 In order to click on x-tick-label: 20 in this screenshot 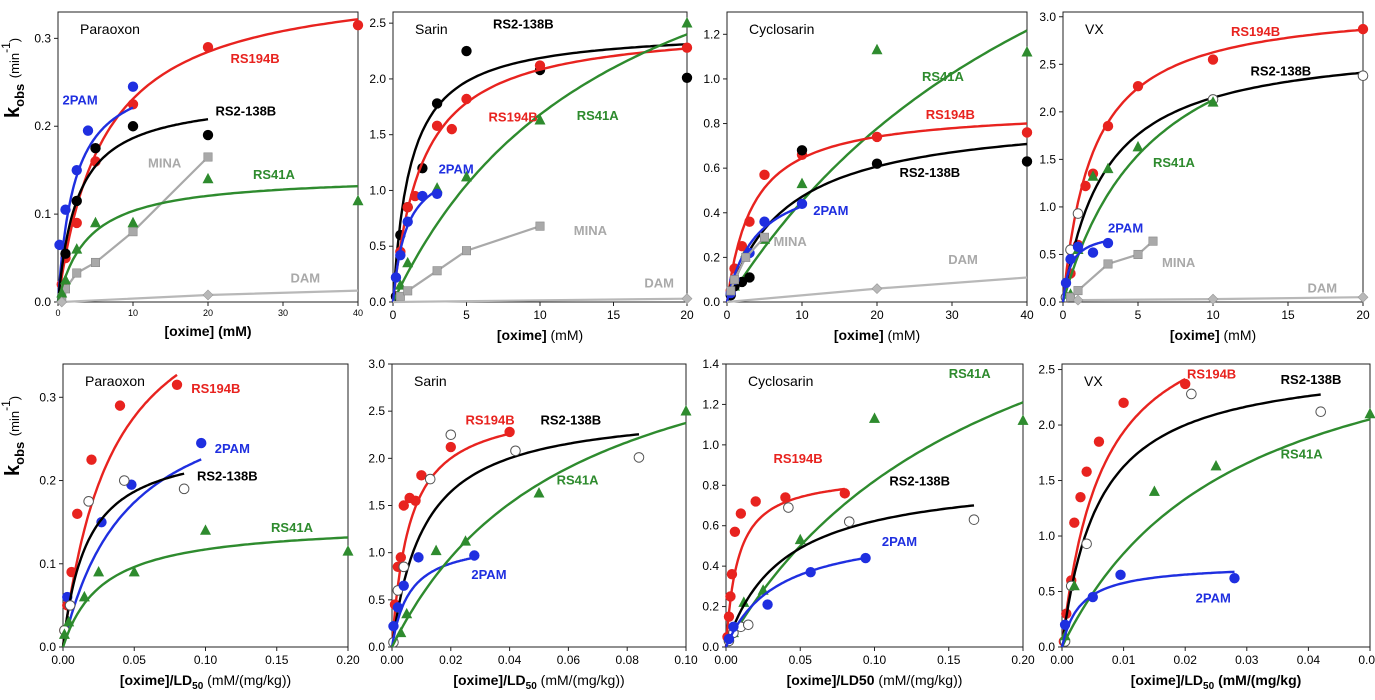, I will do `click(877, 315)`.